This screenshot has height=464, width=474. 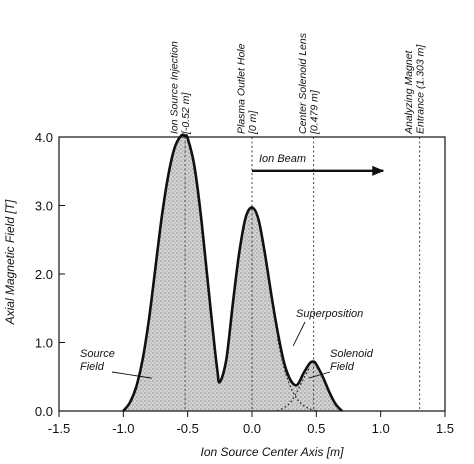 What do you see at coordinates (44, 206) in the screenshot?
I see `y-tick-label: 3.0` at bounding box center [44, 206].